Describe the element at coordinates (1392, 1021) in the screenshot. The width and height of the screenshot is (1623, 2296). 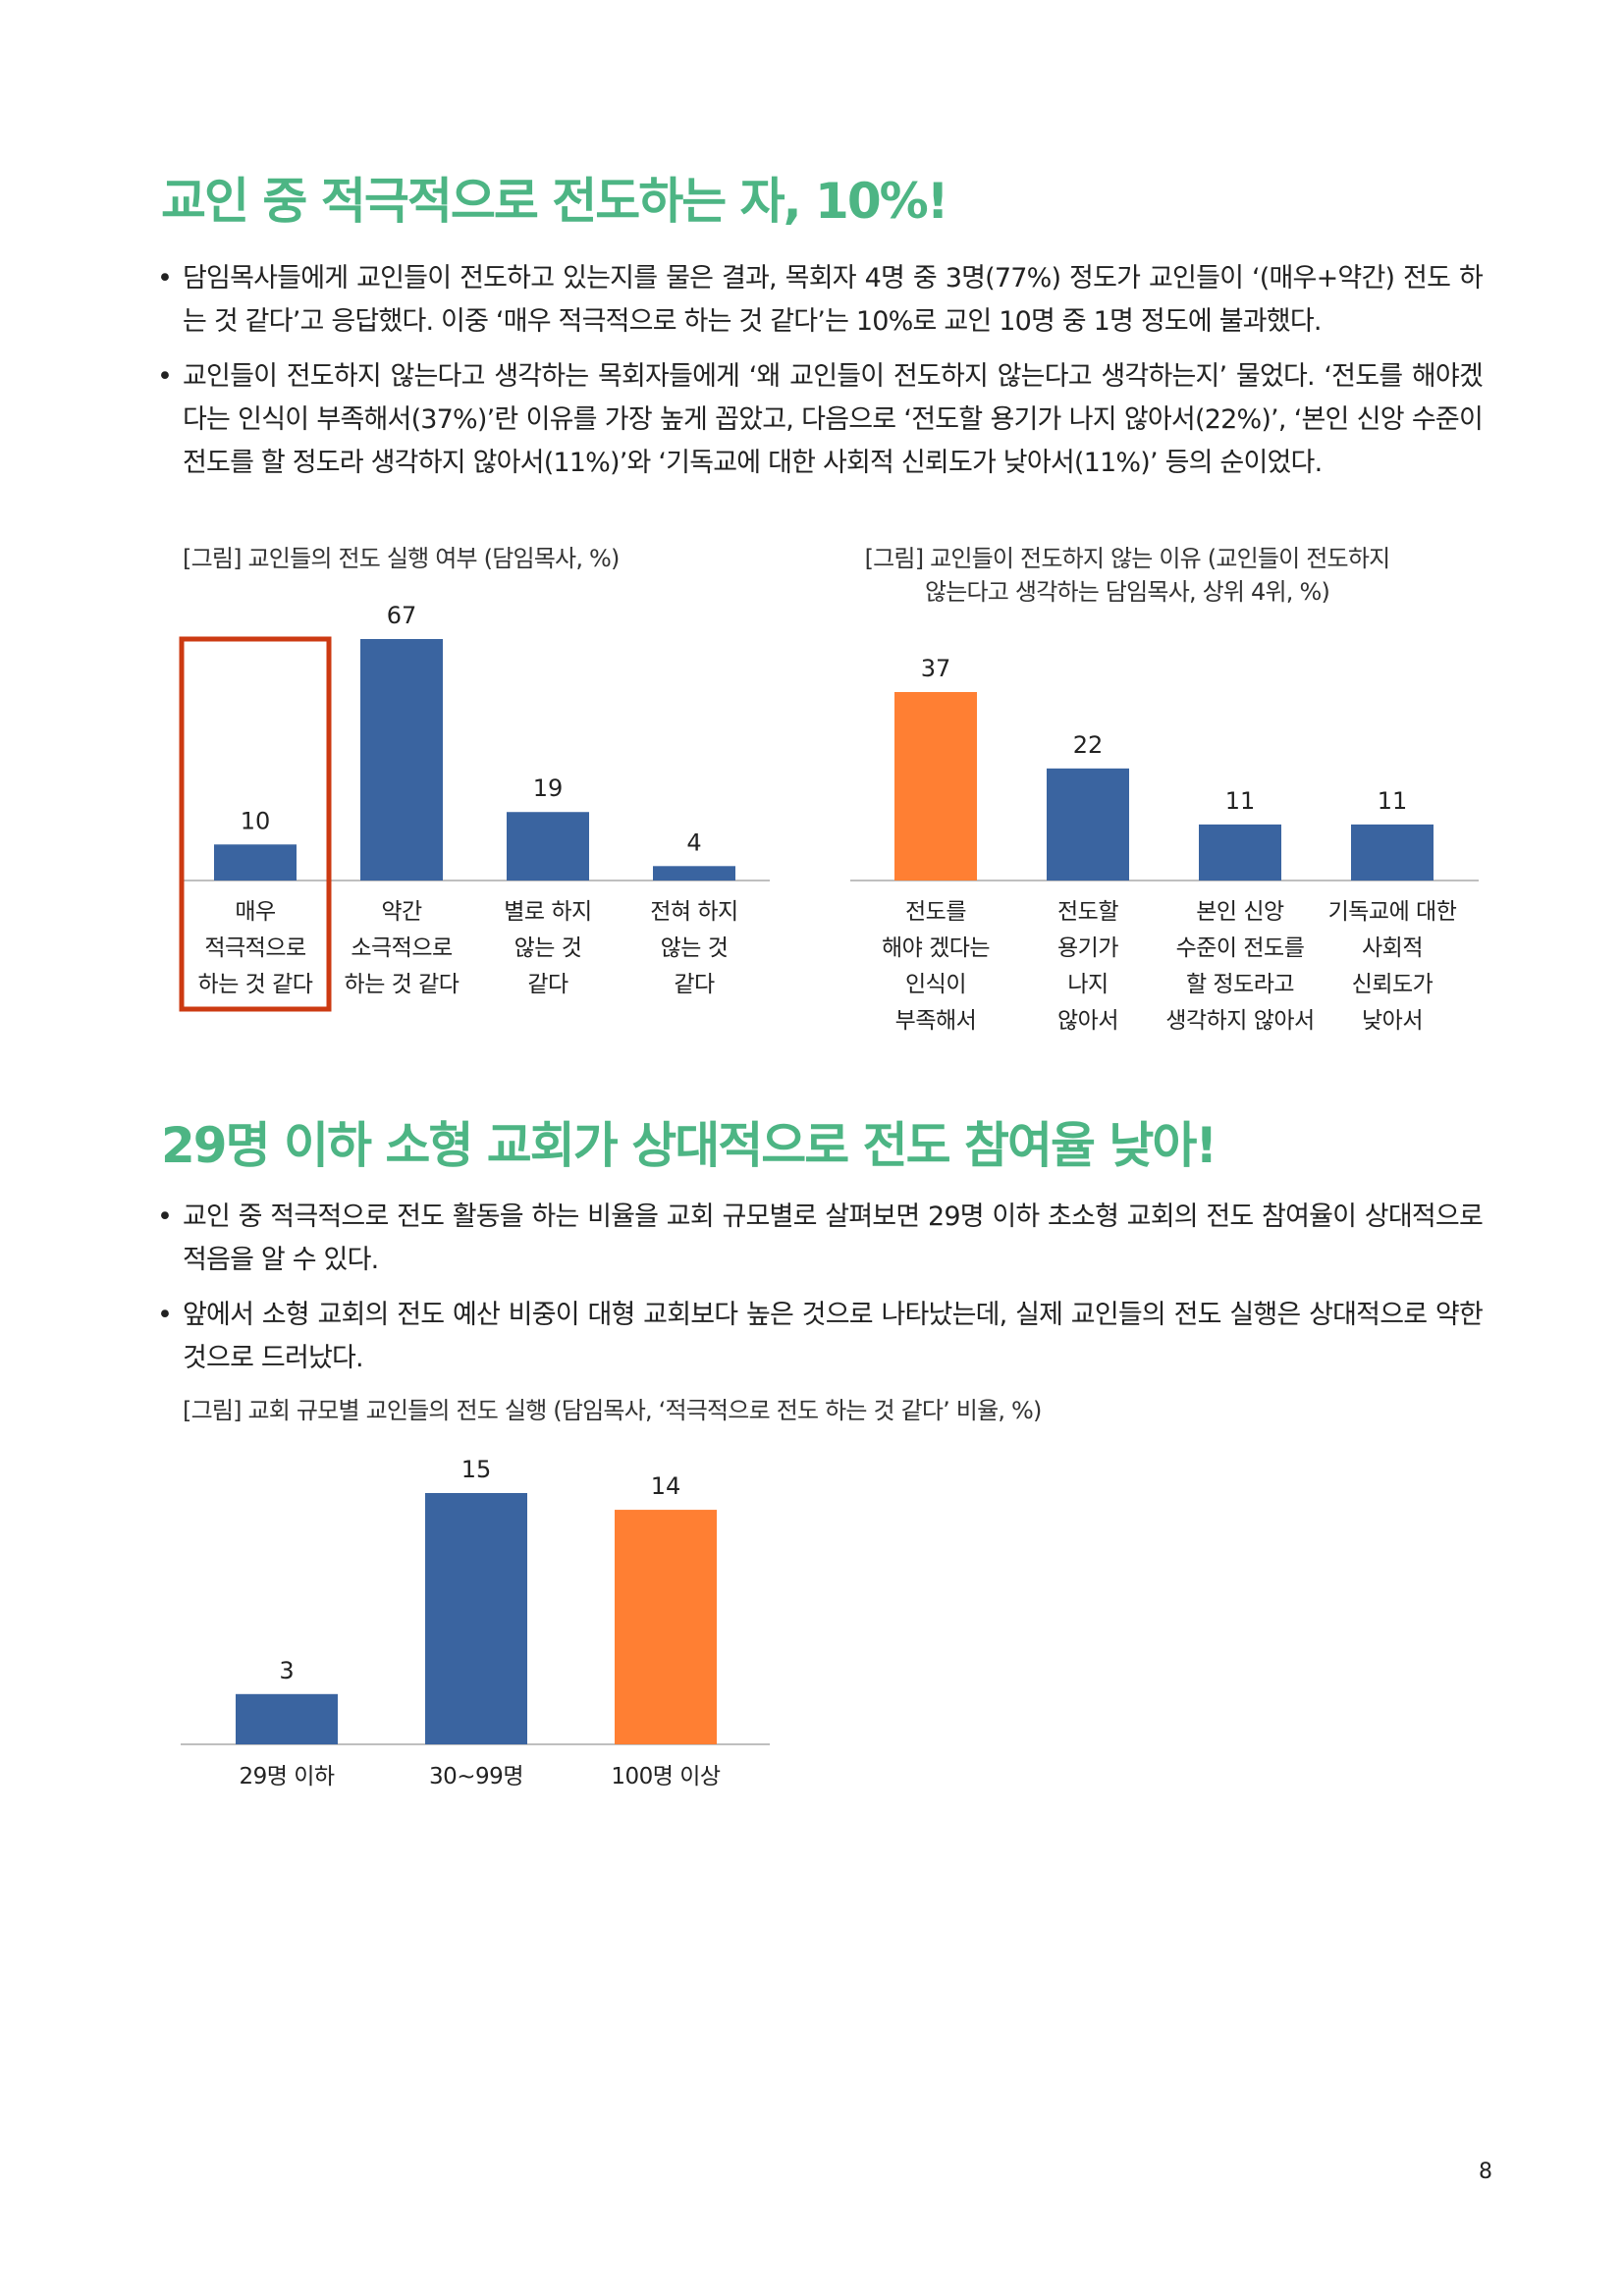
I see `category-label: 낮아서` at that location.